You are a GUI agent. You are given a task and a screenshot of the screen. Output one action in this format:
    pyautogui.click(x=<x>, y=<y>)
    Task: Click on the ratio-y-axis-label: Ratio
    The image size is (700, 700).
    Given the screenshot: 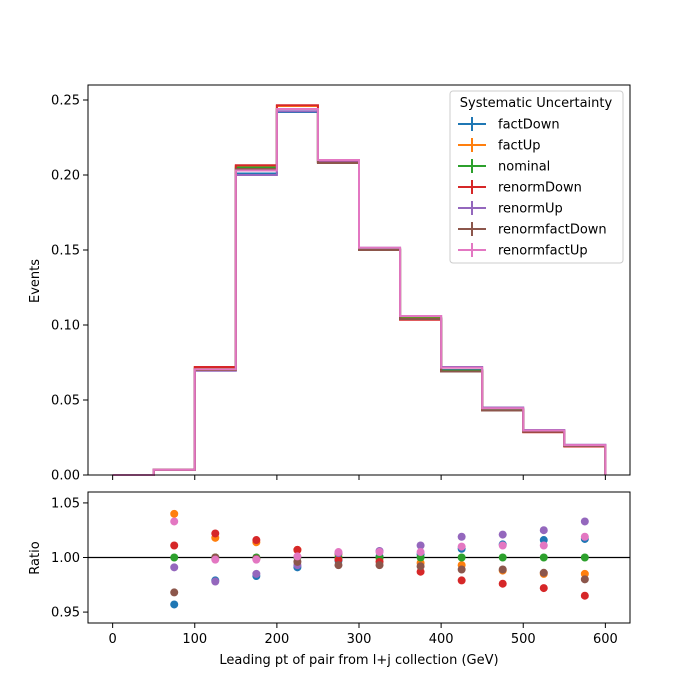 What is the action you would take?
    pyautogui.click(x=35, y=557)
    